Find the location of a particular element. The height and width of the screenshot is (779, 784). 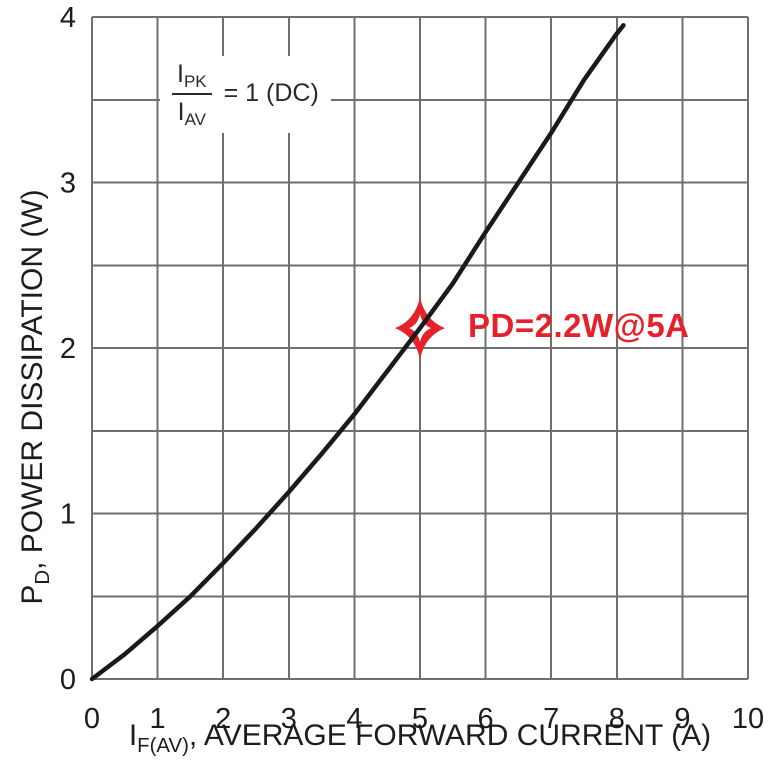

y-axis-title: PD, POWER DISSIPATION (W) is located at coordinates (35, 397).